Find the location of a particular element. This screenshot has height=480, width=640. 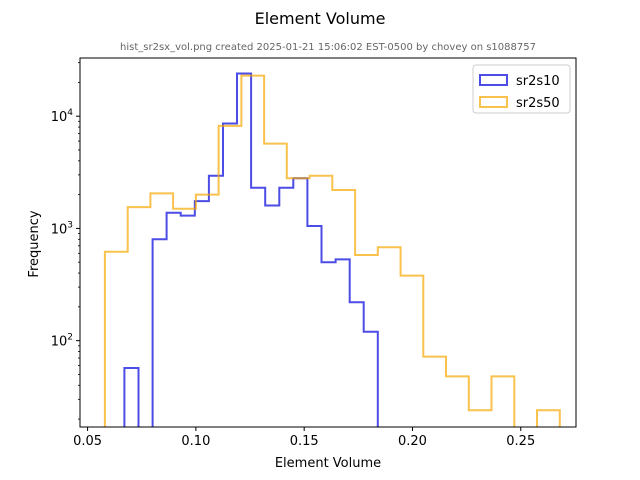

legend-box is located at coordinates (521, 89).